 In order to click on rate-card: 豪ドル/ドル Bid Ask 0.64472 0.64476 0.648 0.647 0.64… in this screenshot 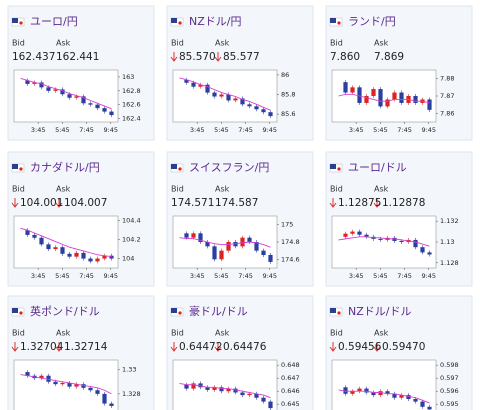, I will do `click(240, 352)`.